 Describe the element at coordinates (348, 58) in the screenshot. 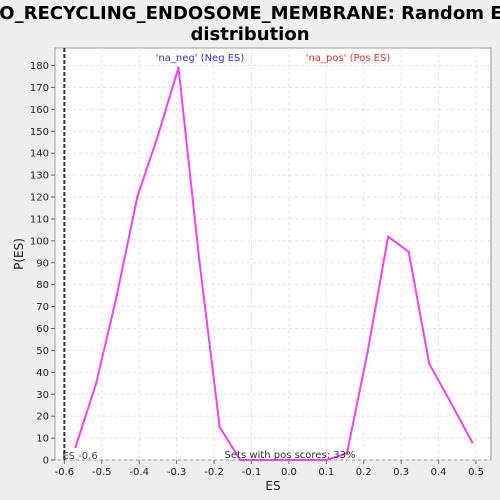

I see `pos-es-label: 'na_pos' (Pos ES)` at that location.